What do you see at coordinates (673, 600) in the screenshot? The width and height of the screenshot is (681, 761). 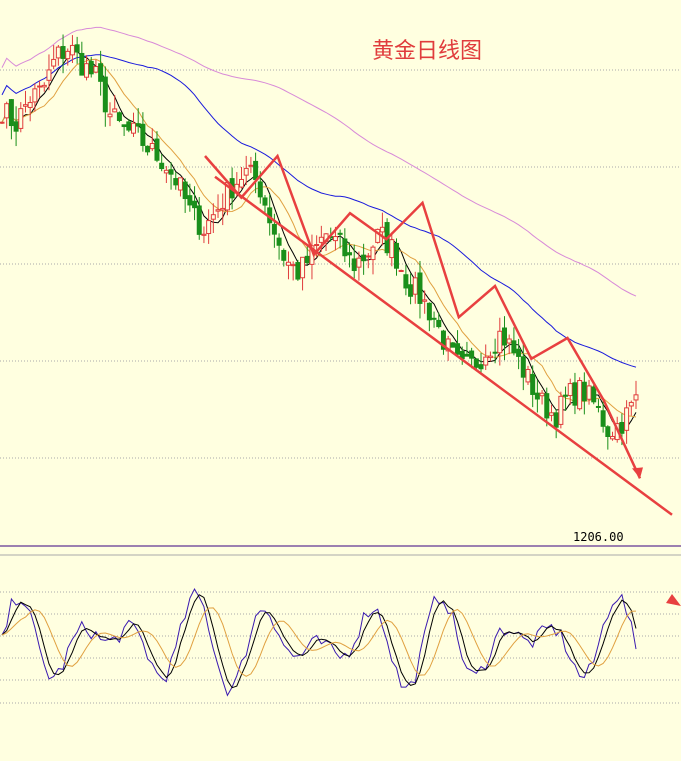 I see `trend-arrowhead` at bounding box center [673, 600].